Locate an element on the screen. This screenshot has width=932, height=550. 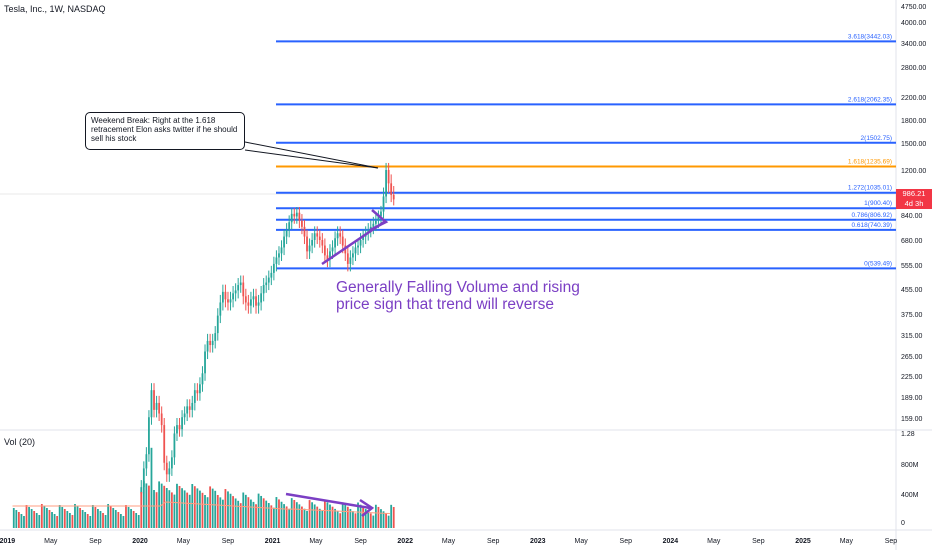
time-tick: 2025 is located at coordinates (803, 541).